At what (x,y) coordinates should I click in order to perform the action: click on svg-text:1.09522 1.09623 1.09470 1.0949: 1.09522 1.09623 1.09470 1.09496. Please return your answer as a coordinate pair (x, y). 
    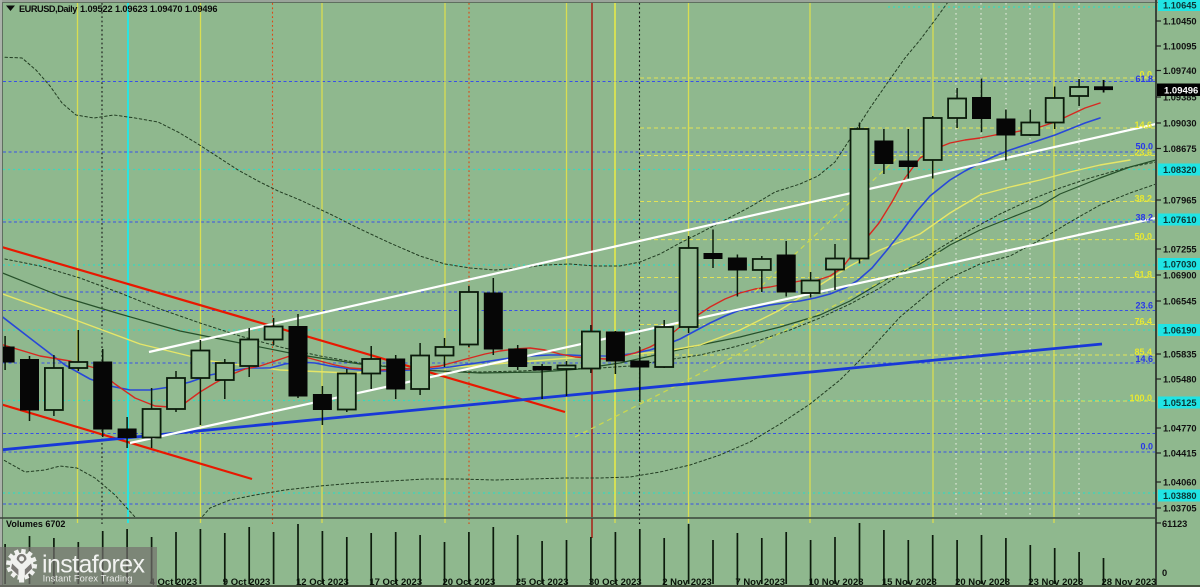
    Looking at the image, I should click on (148, 9).